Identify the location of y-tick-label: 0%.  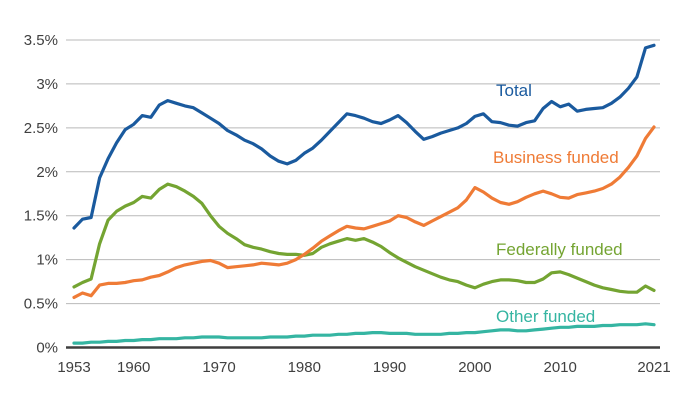
(47, 348).